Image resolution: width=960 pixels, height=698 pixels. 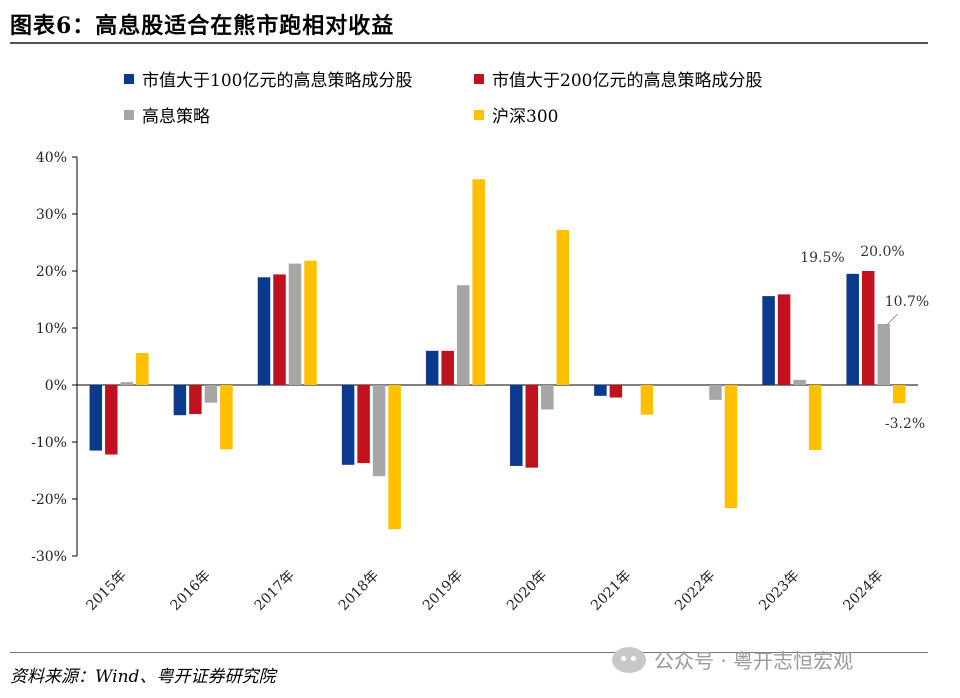 What do you see at coordinates (627, 81) in the screenshot?
I see `legend-label-200: 市值大于200亿元的高息策略成分股` at bounding box center [627, 81].